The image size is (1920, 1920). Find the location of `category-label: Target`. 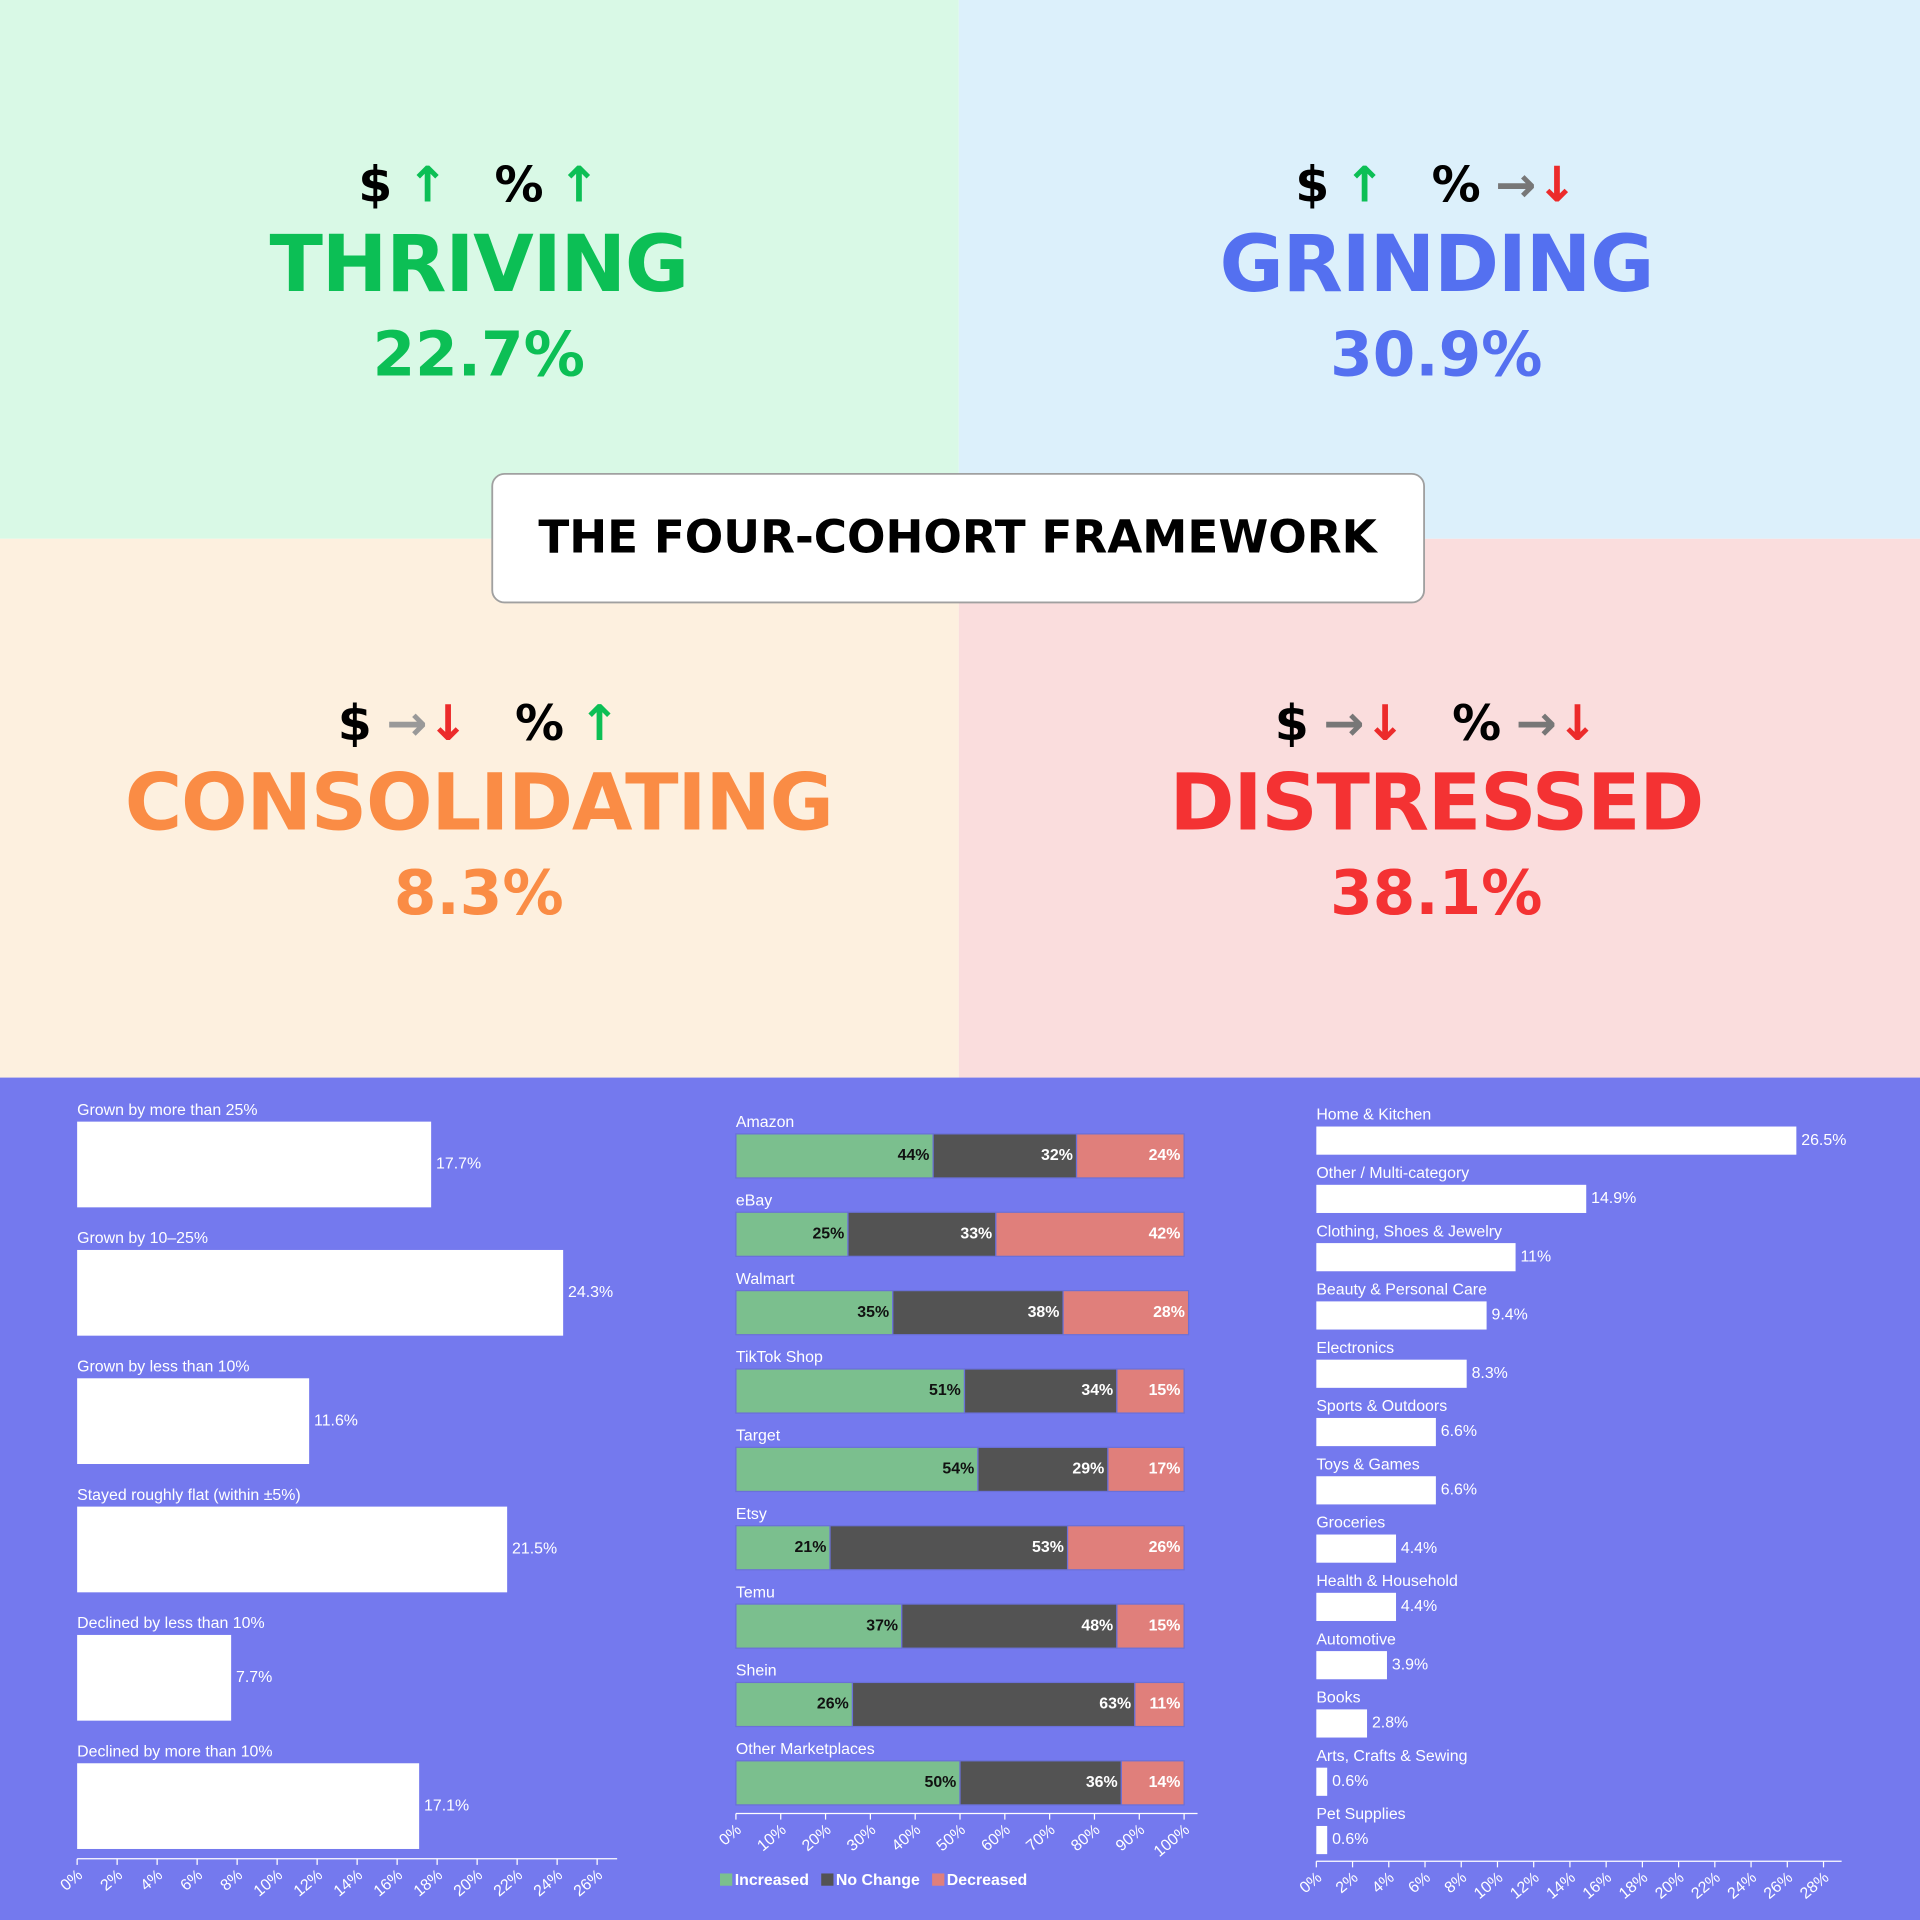

category-label: Target is located at coordinates (758, 1436).